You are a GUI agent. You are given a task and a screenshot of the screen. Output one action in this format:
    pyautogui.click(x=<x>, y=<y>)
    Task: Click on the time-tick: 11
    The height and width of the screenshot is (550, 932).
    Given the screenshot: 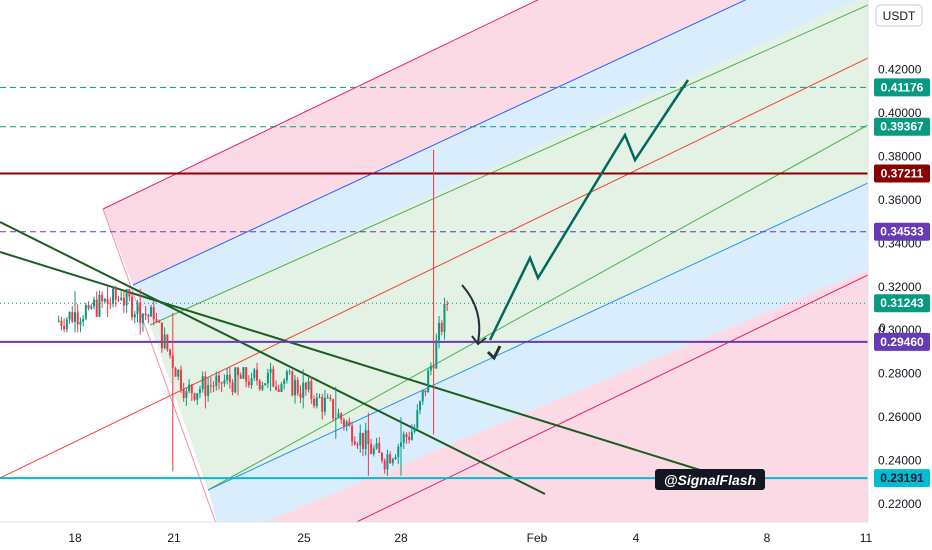 What is the action you would take?
    pyautogui.click(x=866, y=538)
    